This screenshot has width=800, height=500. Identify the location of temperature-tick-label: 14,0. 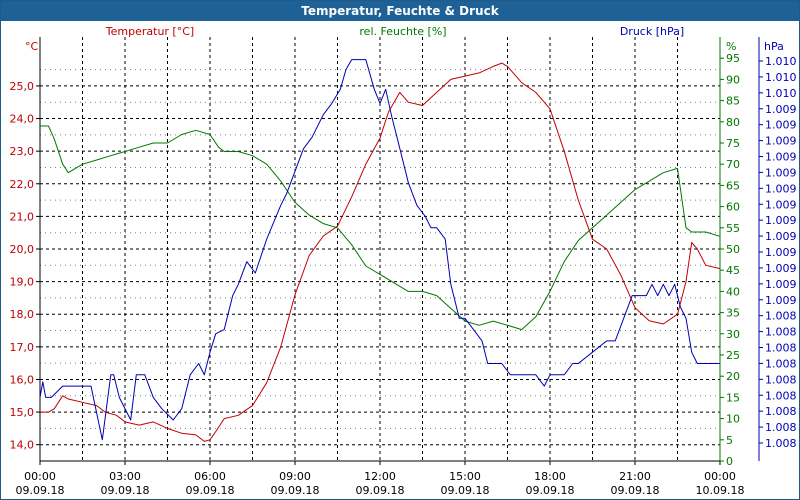
(22, 445).